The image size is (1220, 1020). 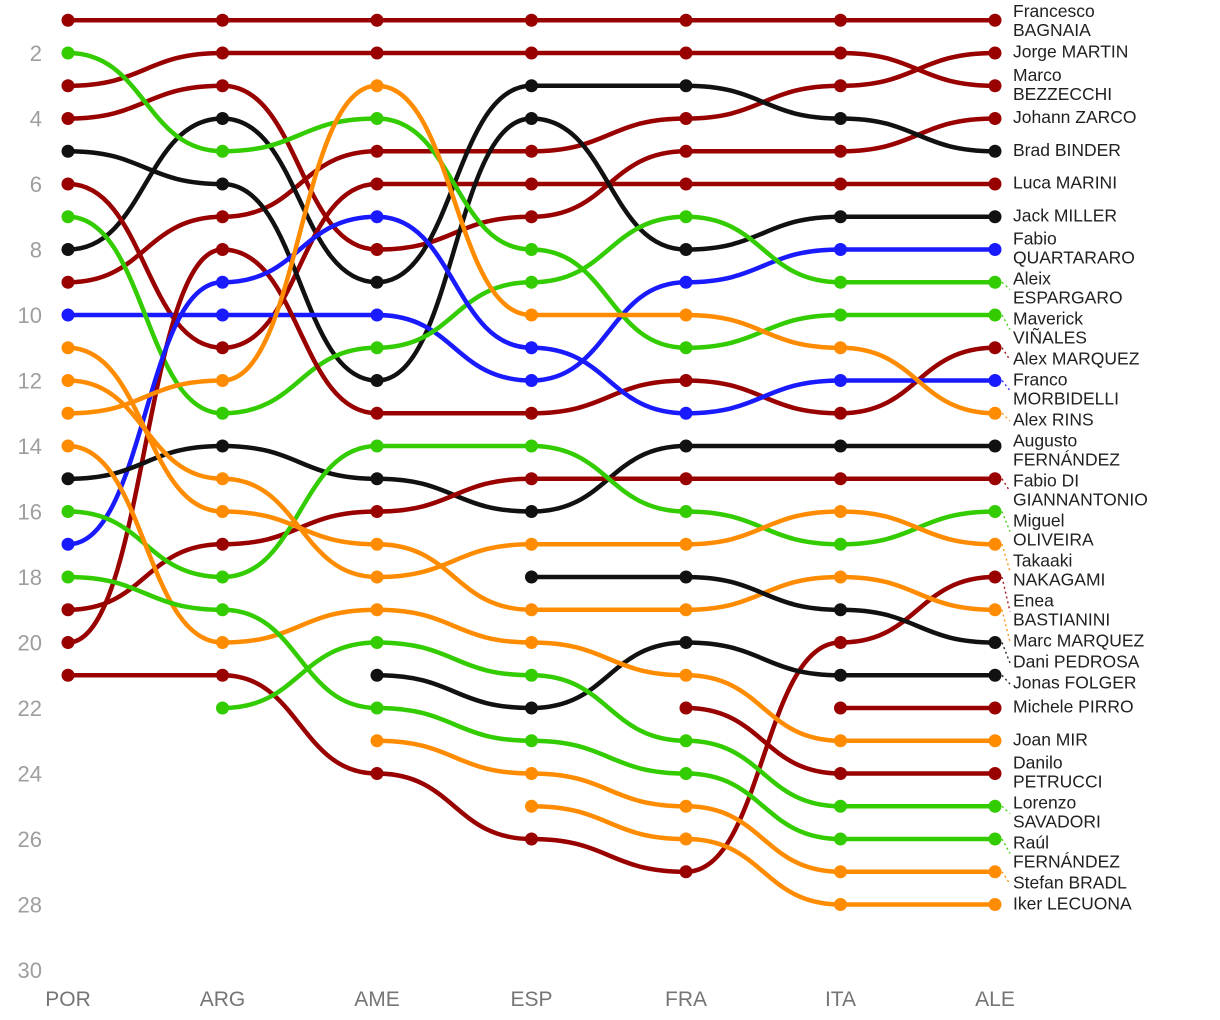 I want to click on y-axis-tick: 28, so click(x=30, y=905).